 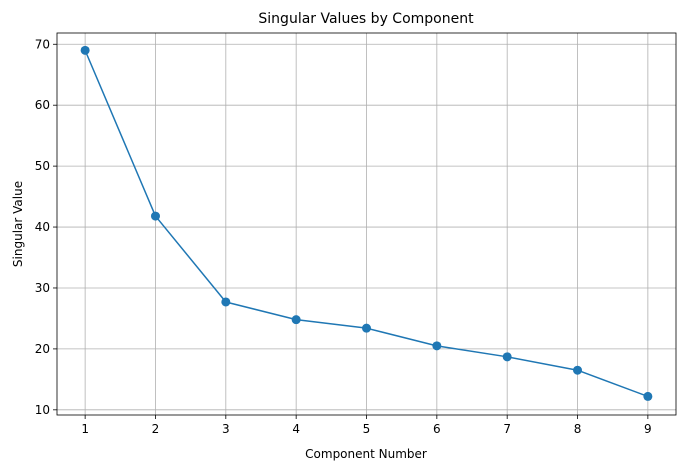 What do you see at coordinates (42, 410) in the screenshot?
I see `y-tick-label: 10` at bounding box center [42, 410].